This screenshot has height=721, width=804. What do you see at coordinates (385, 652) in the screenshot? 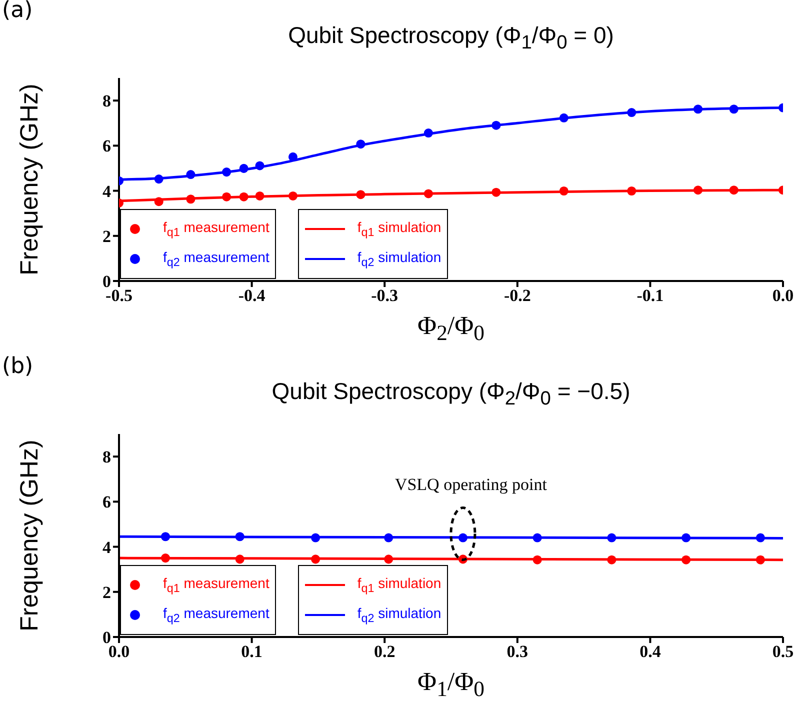
I see `x-tick-label: 0.2` at bounding box center [385, 652].